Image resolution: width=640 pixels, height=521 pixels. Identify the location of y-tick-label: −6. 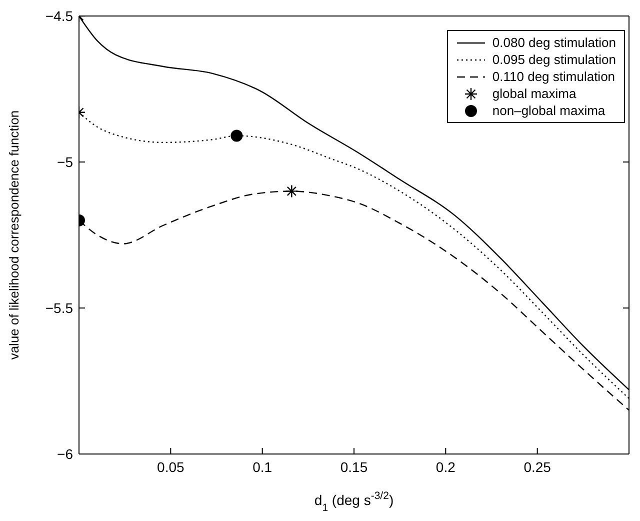
(65, 454).